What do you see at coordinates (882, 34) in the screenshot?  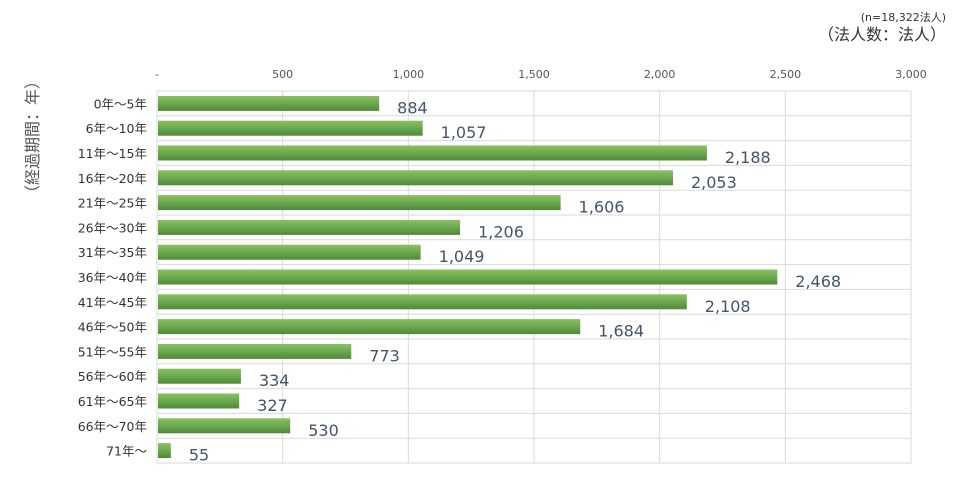 I see `unit-label: （法人数：法人）` at bounding box center [882, 34].